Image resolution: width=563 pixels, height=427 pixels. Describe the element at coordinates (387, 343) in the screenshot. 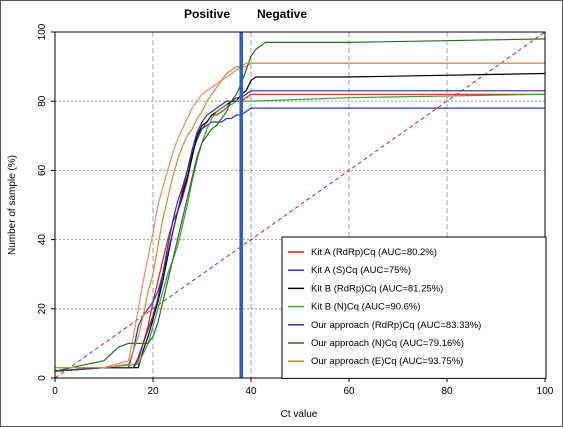

I see `legend-entry: Our approach (N)Cq (AUC=79.16%)` at that location.